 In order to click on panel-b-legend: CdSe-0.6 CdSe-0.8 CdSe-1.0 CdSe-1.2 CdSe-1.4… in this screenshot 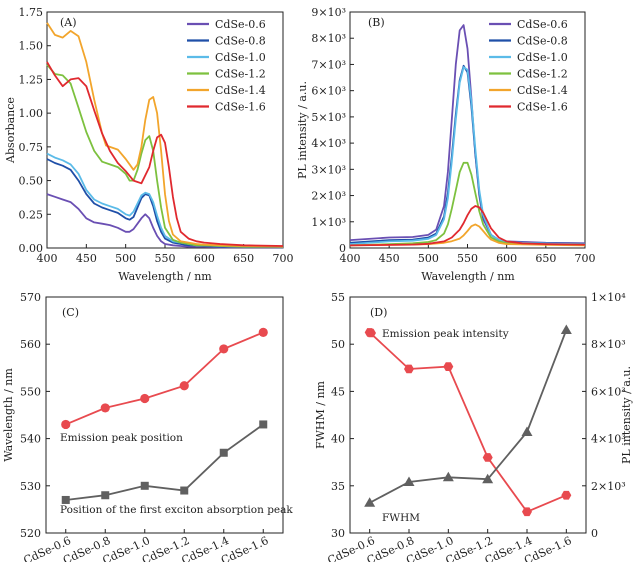, I will do `click(528, 66)`.